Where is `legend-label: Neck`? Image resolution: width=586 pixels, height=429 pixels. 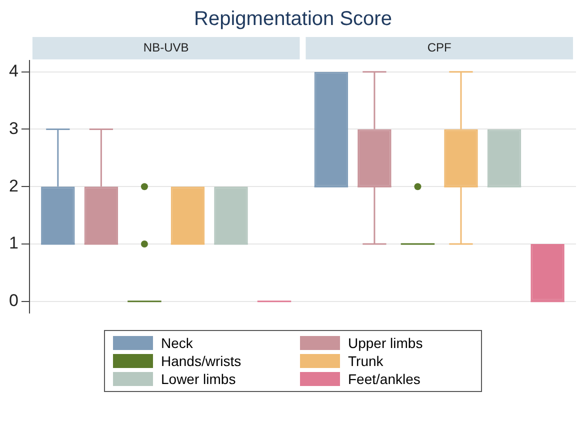 legend-label: Neck is located at coordinates (177, 343).